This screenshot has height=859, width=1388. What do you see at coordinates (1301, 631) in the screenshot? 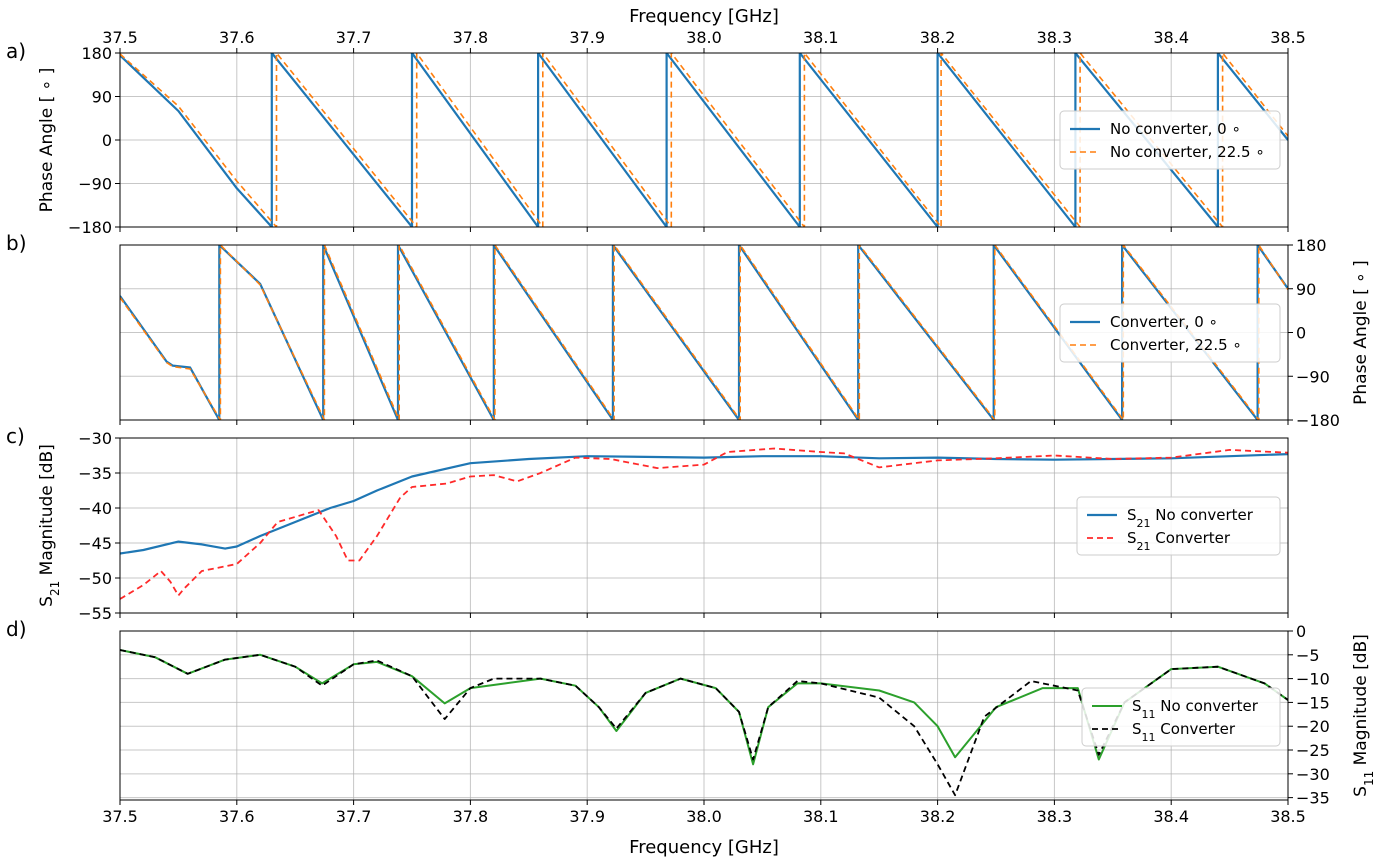
I see `y-tick-label-0: 0` at bounding box center [1301, 631].